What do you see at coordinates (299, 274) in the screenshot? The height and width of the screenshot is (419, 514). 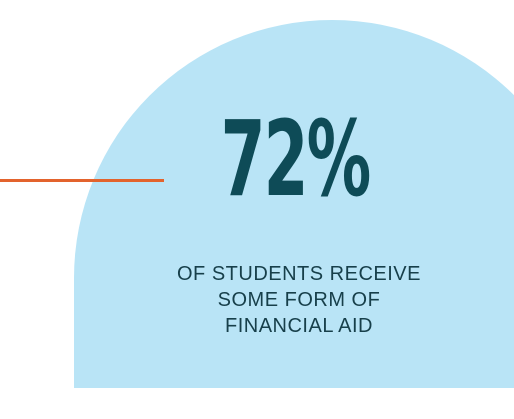 I see `caption-line-1: OF STUDENTS RECEIVE` at bounding box center [299, 274].